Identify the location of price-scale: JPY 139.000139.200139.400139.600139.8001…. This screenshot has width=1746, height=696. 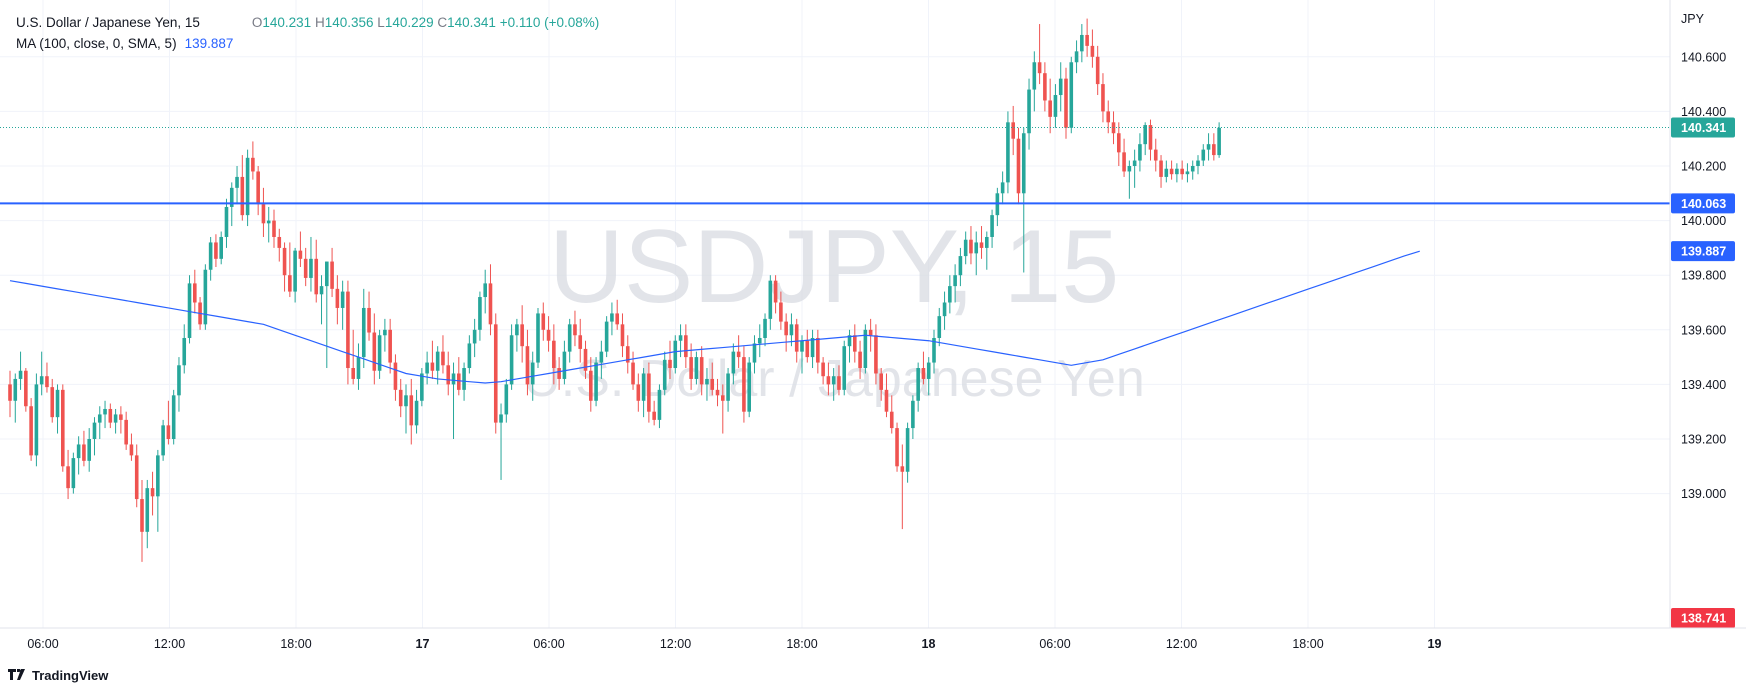
(1702, 314).